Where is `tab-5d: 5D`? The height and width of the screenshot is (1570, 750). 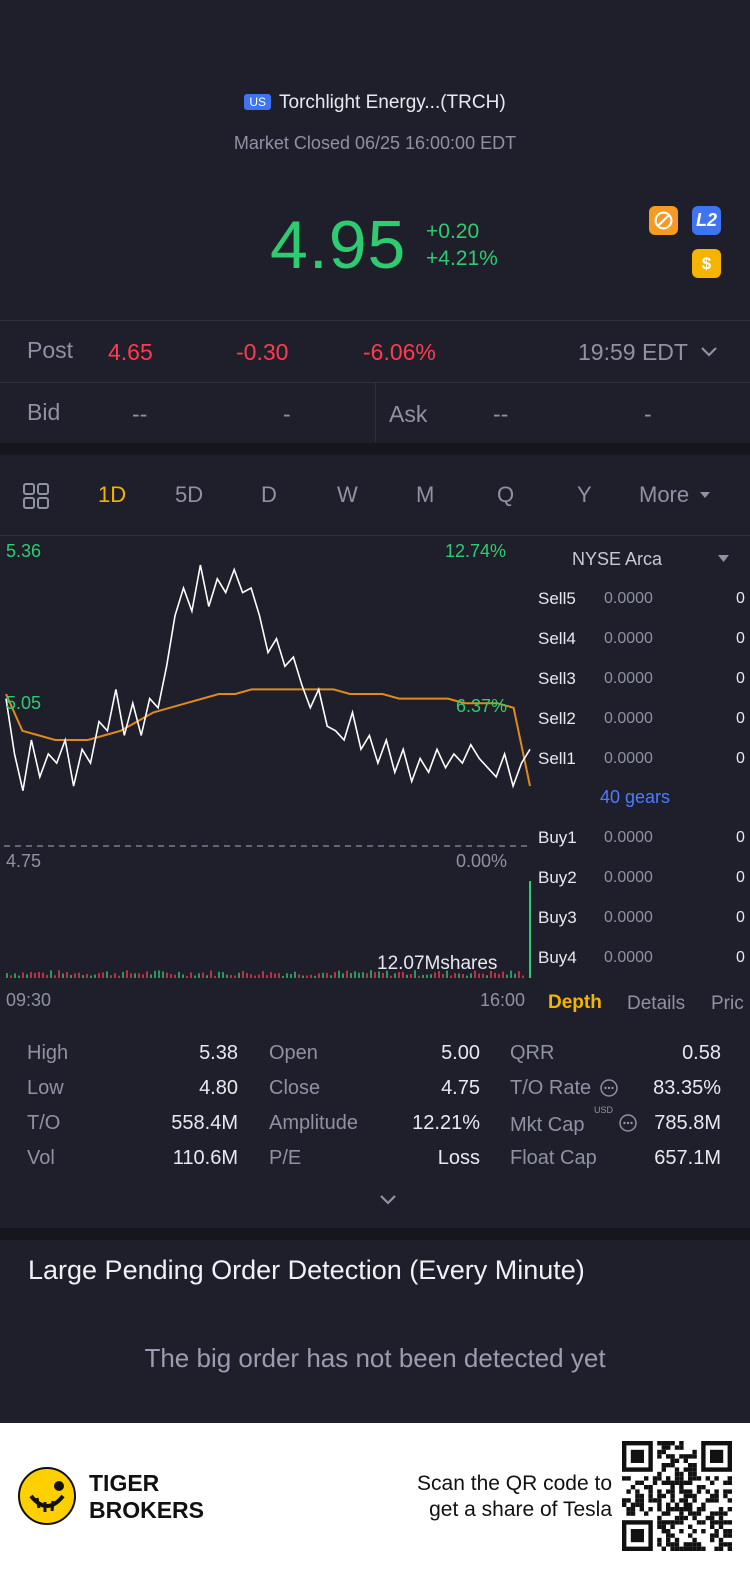
tab-5d: 5D is located at coordinates (189, 494).